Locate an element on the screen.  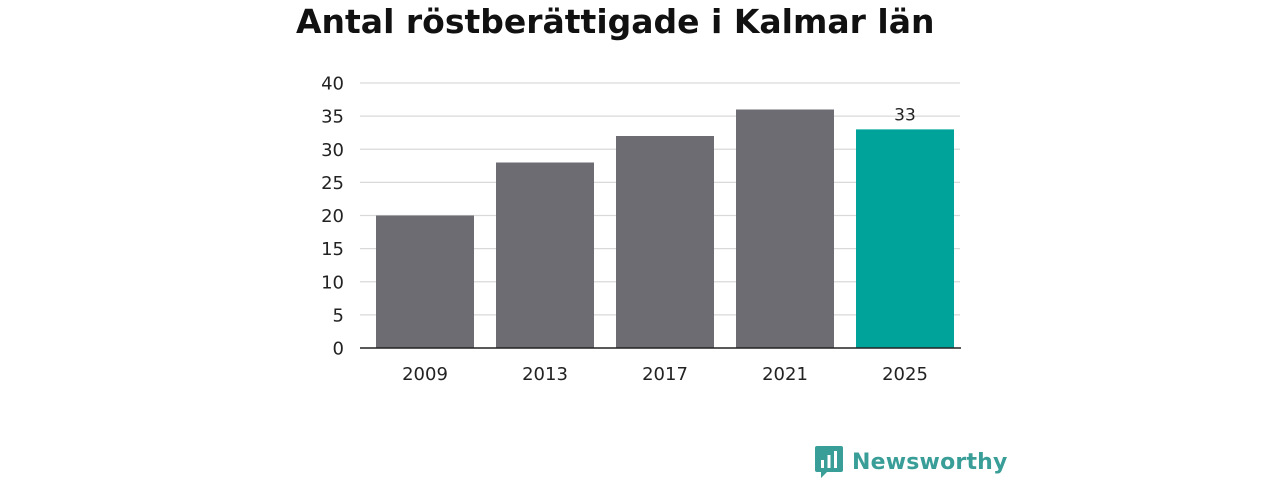
x-tick-label: 2009 is located at coordinates (425, 374).